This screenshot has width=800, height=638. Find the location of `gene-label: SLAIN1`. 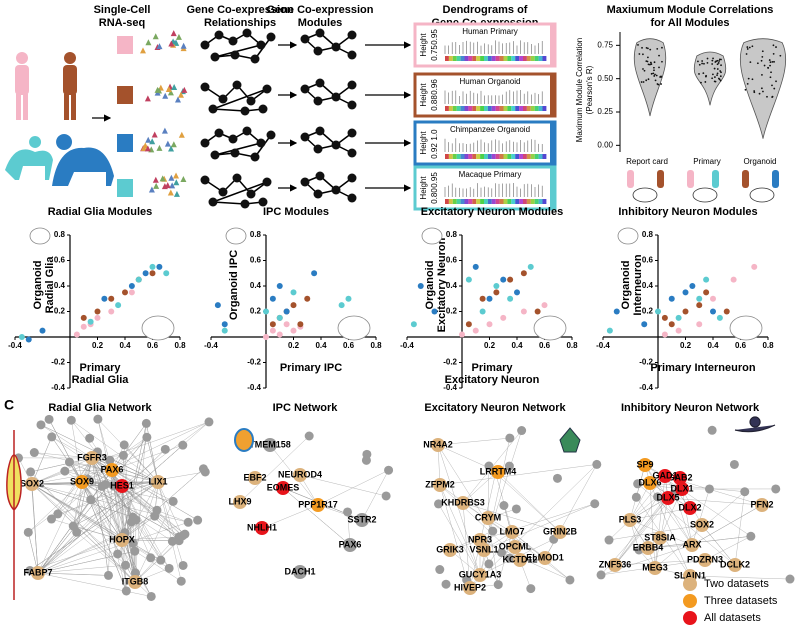

gene-label: SLAIN1 is located at coordinates (690, 575).